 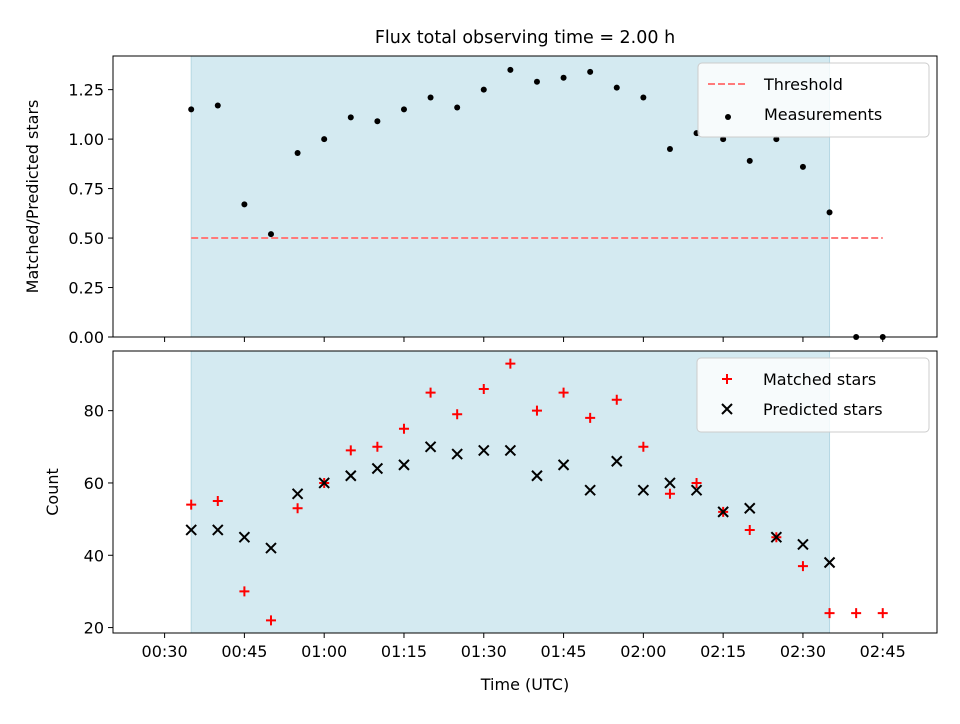 I want to click on x-tick-label: 02:45, so click(x=883, y=651).